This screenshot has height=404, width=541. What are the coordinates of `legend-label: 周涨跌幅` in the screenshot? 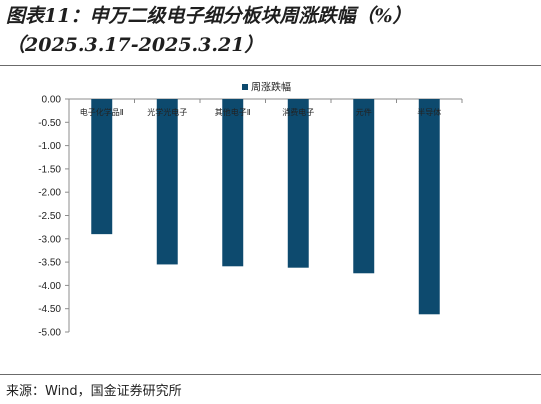 It's located at (271, 87).